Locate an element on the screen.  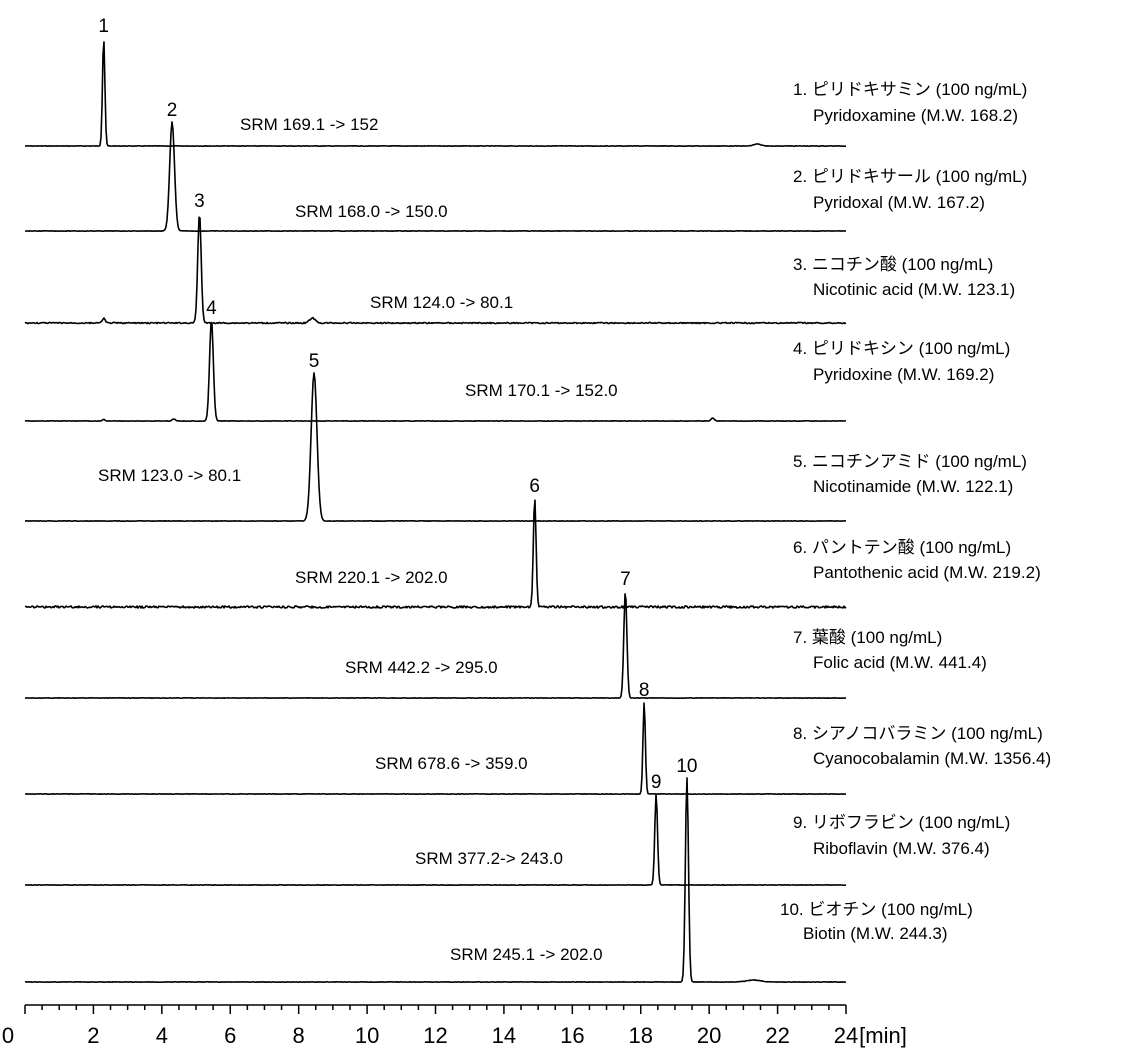
srm-label-9: SRM 377.2-> 243.0 is located at coordinates (489, 858).